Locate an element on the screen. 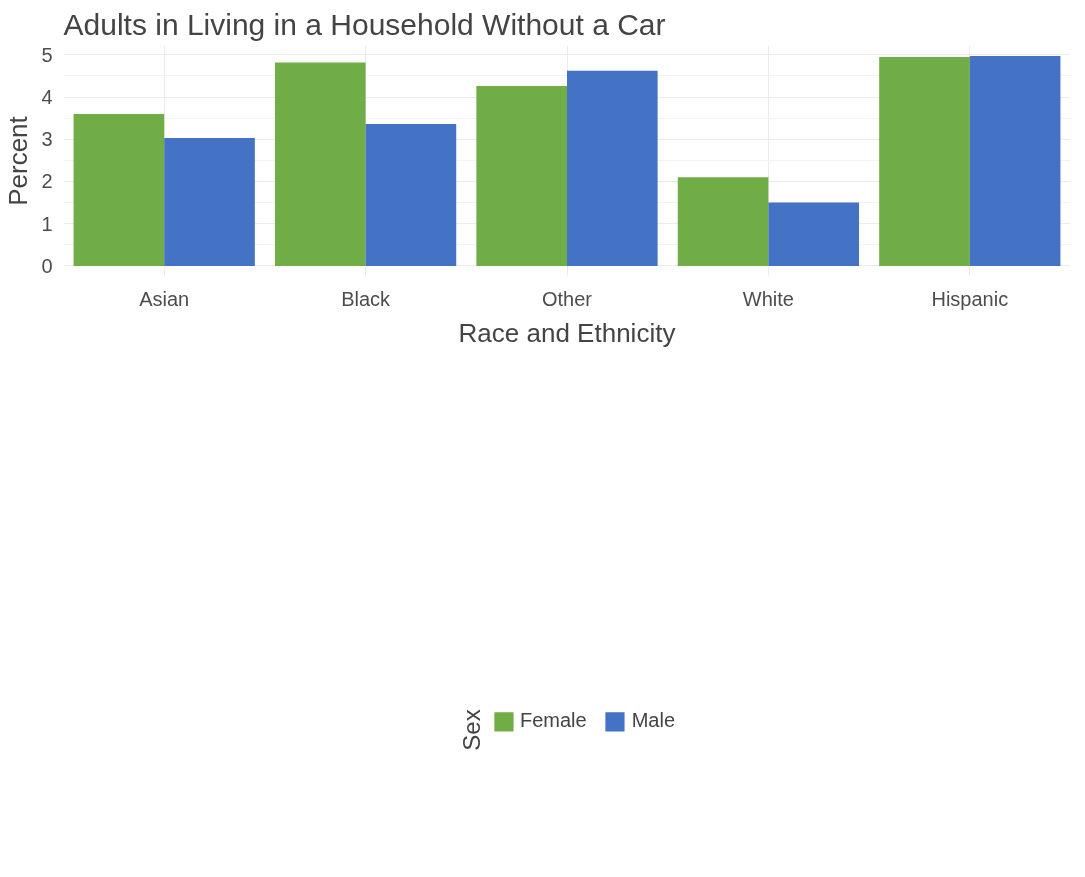 The width and height of the screenshot is (1085, 877). y-tick-label: 4 is located at coordinates (47, 97).